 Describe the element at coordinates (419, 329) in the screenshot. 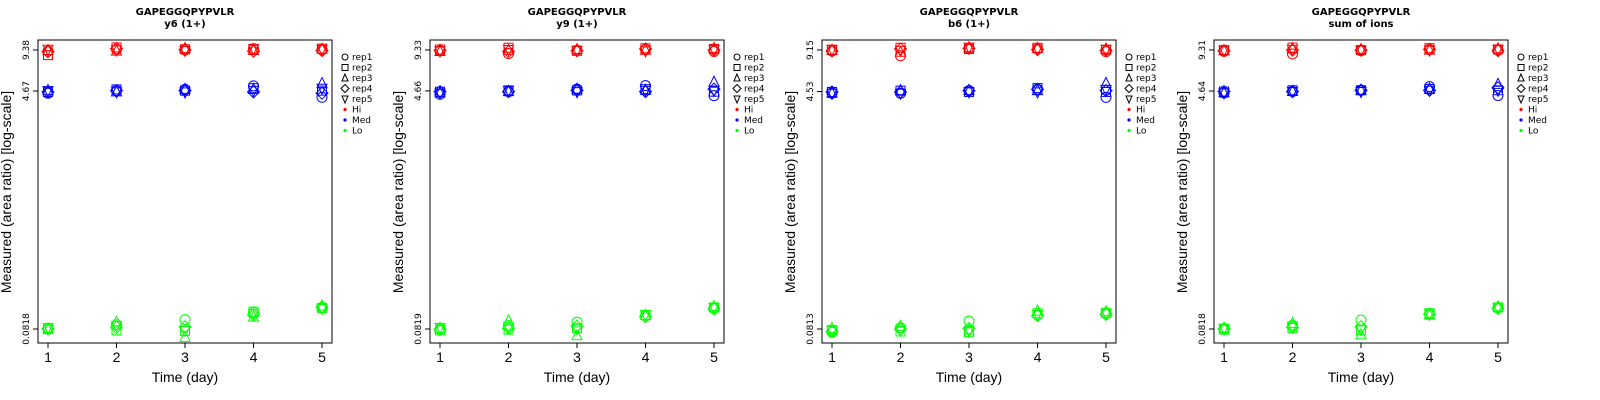

I see `y-tick-label: 0.0819` at that location.